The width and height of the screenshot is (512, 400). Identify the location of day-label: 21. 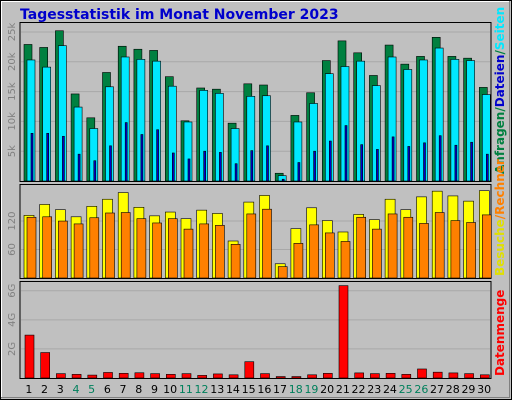
(343, 389).